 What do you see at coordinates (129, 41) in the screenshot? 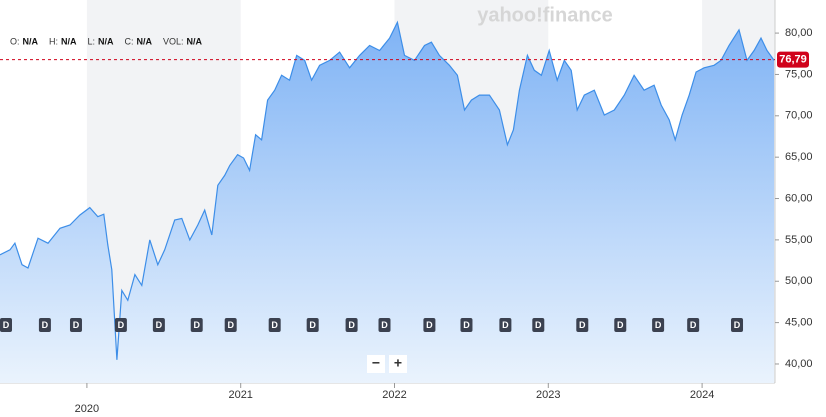
I see `header-label: C:` at bounding box center [129, 41].